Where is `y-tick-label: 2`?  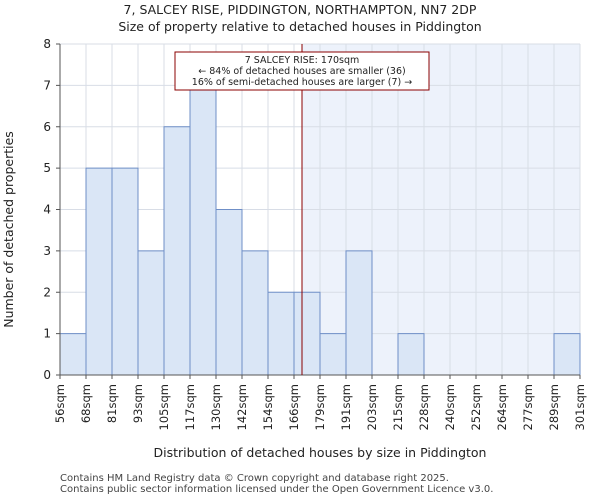
y-tick-label: 2 is located at coordinates (47, 292).